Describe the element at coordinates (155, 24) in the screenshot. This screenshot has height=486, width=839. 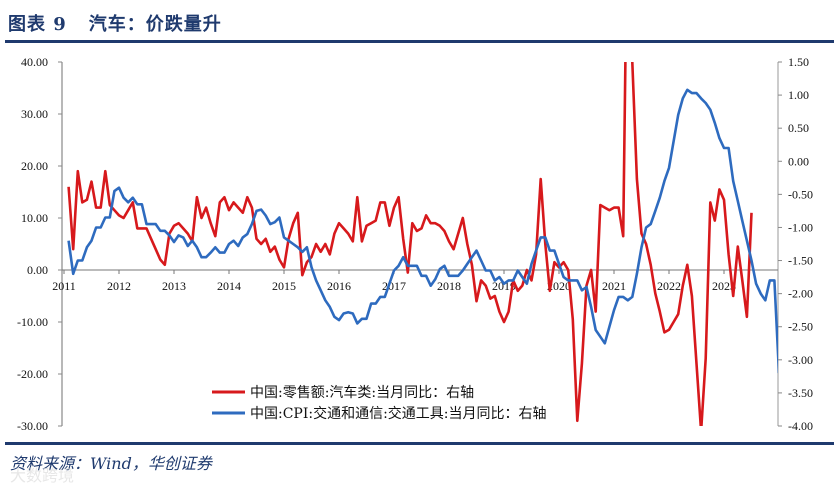
I see `figure-title: 汽车：价跌量升` at that location.